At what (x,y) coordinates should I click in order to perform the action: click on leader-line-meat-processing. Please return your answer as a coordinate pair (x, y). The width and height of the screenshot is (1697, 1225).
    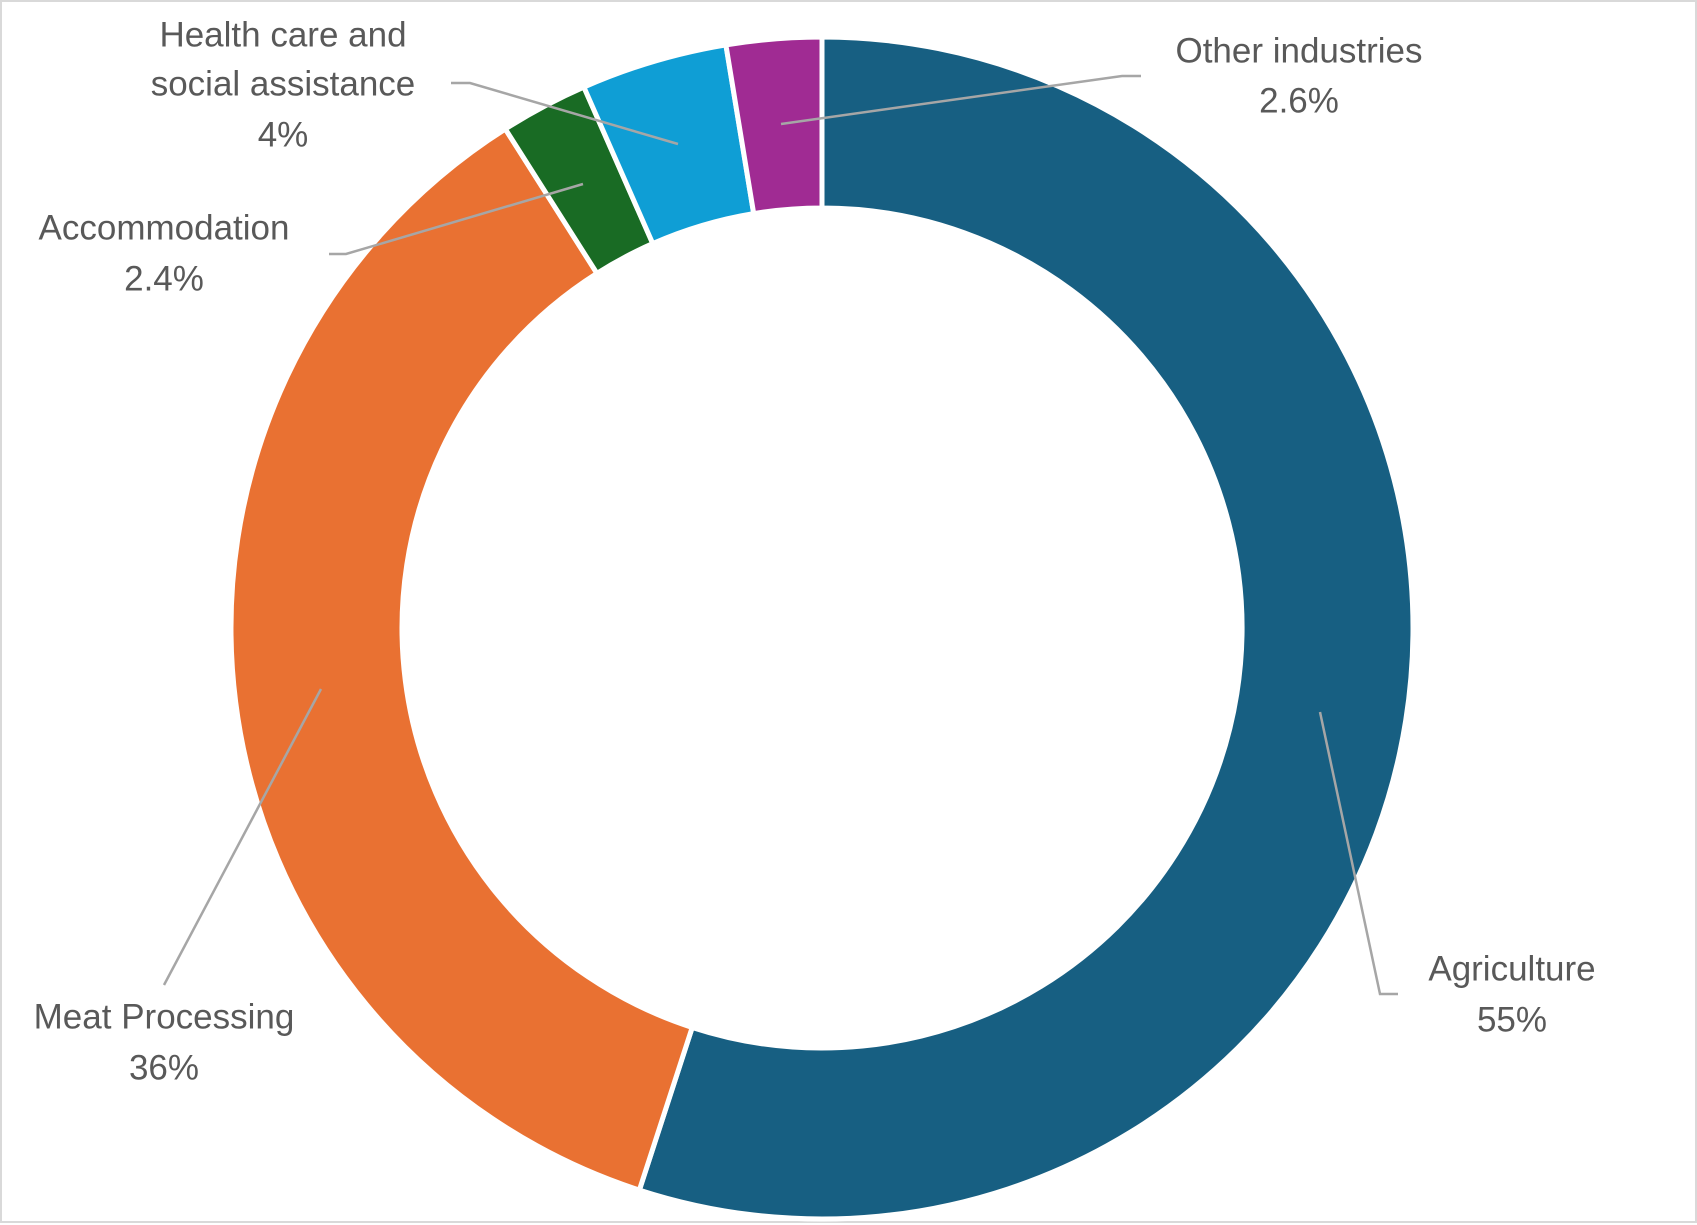
    Looking at the image, I should click on (242, 837).